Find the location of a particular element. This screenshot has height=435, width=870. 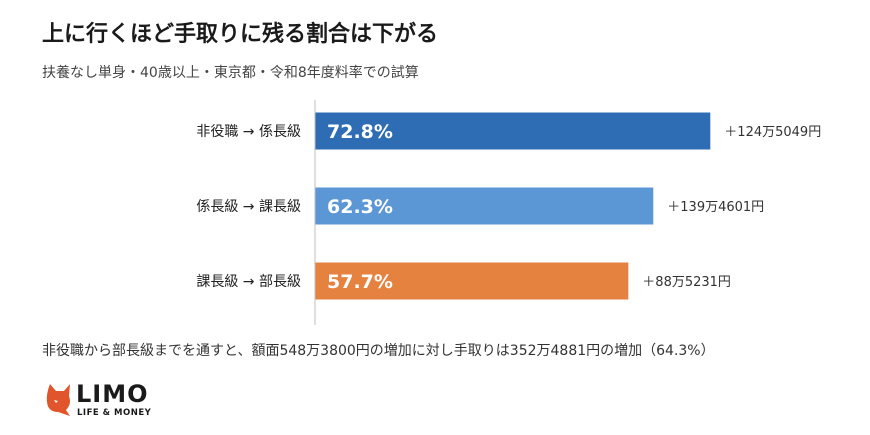

logo-wordmark: LIMO is located at coordinates (112, 394).